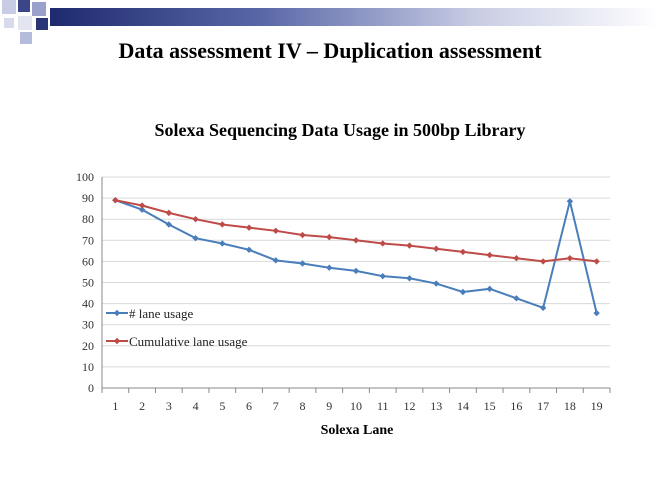  I want to click on x-tick-label: 4, so click(196, 406).